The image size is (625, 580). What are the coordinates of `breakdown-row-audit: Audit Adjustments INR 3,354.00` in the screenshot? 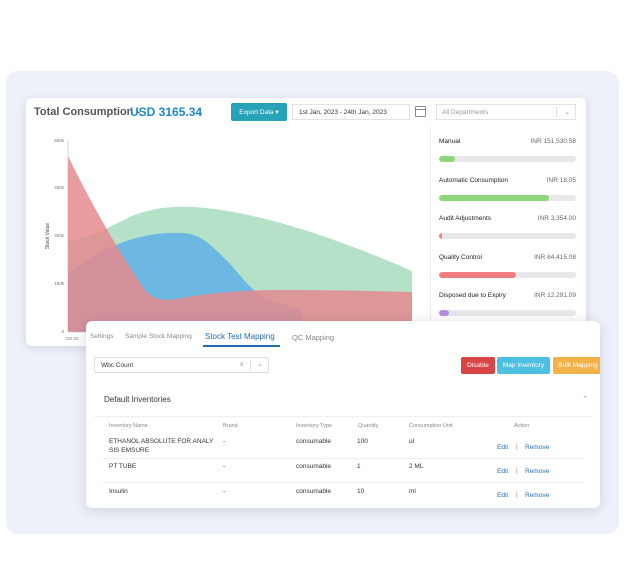 It's located at (507, 226).